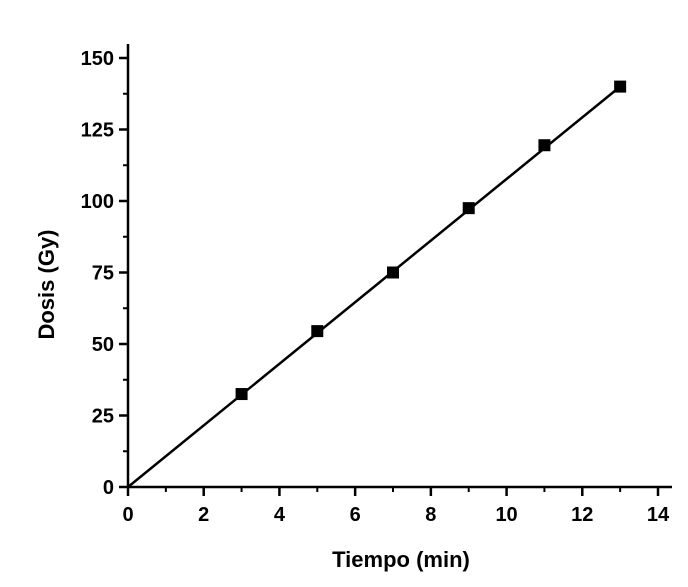 The width and height of the screenshot is (688, 587). What do you see at coordinates (658, 515) in the screenshot?
I see `x-tick-label: 14` at bounding box center [658, 515].